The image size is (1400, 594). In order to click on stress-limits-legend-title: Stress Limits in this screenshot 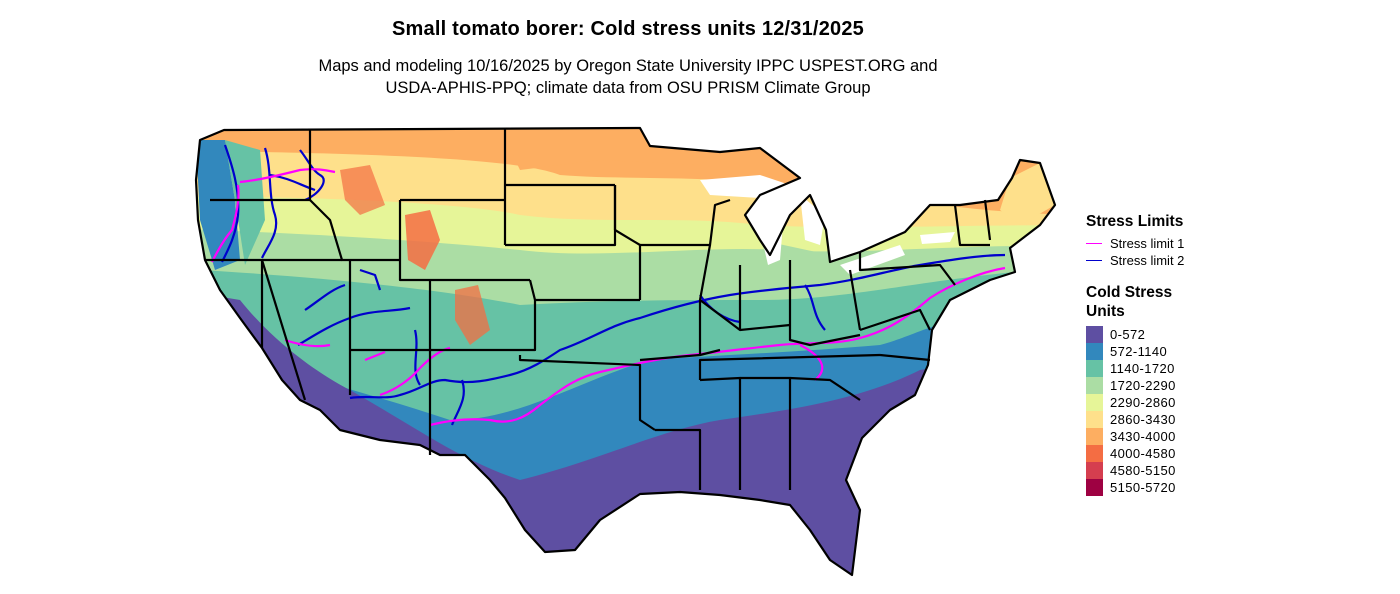, I will do `click(1135, 221)`.